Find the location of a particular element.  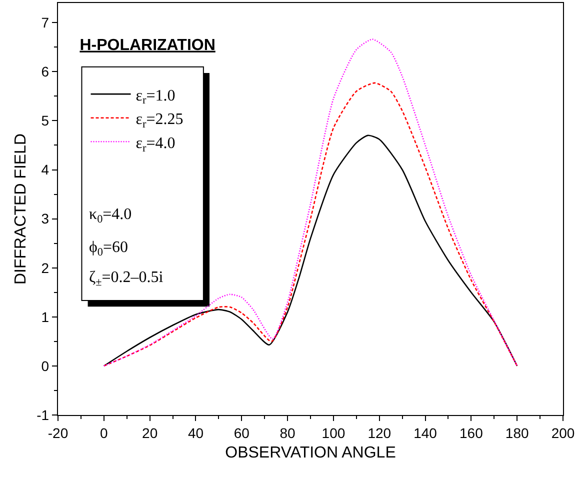

y-tick-label: 4 is located at coordinates (45, 170).